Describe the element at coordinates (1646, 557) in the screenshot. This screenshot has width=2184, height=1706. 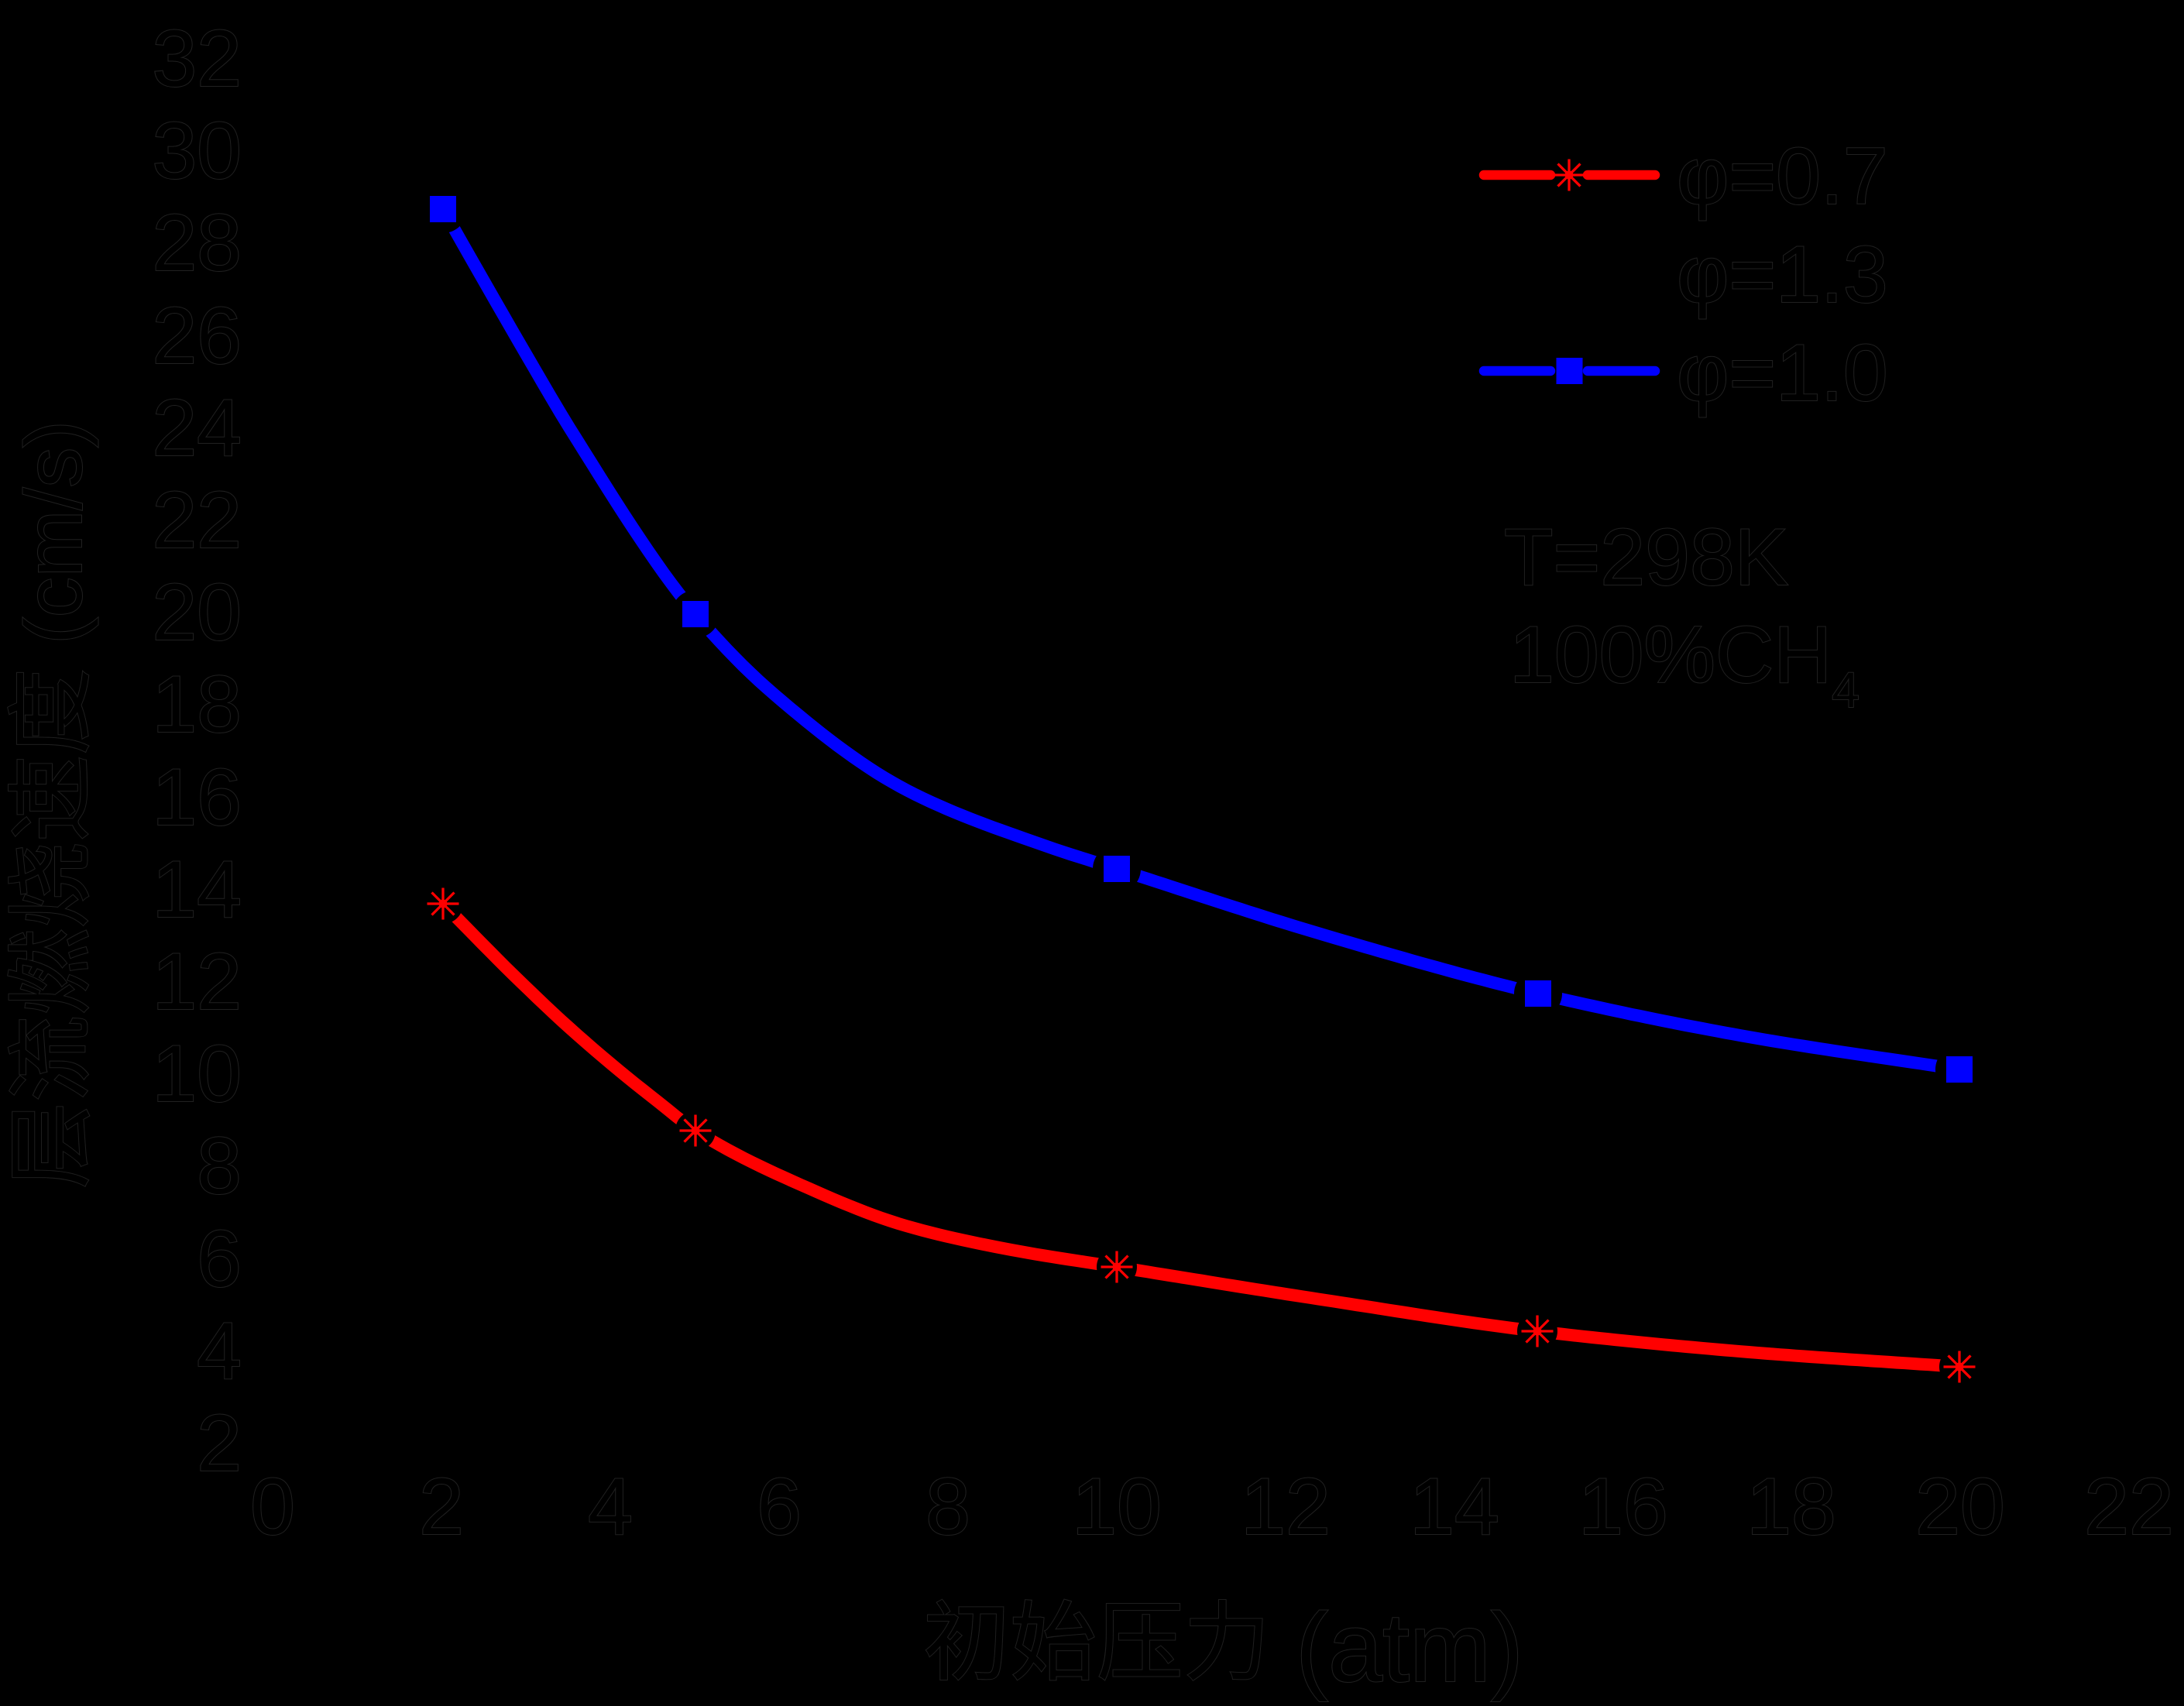
I see `svg-text: T=298K` at that location.